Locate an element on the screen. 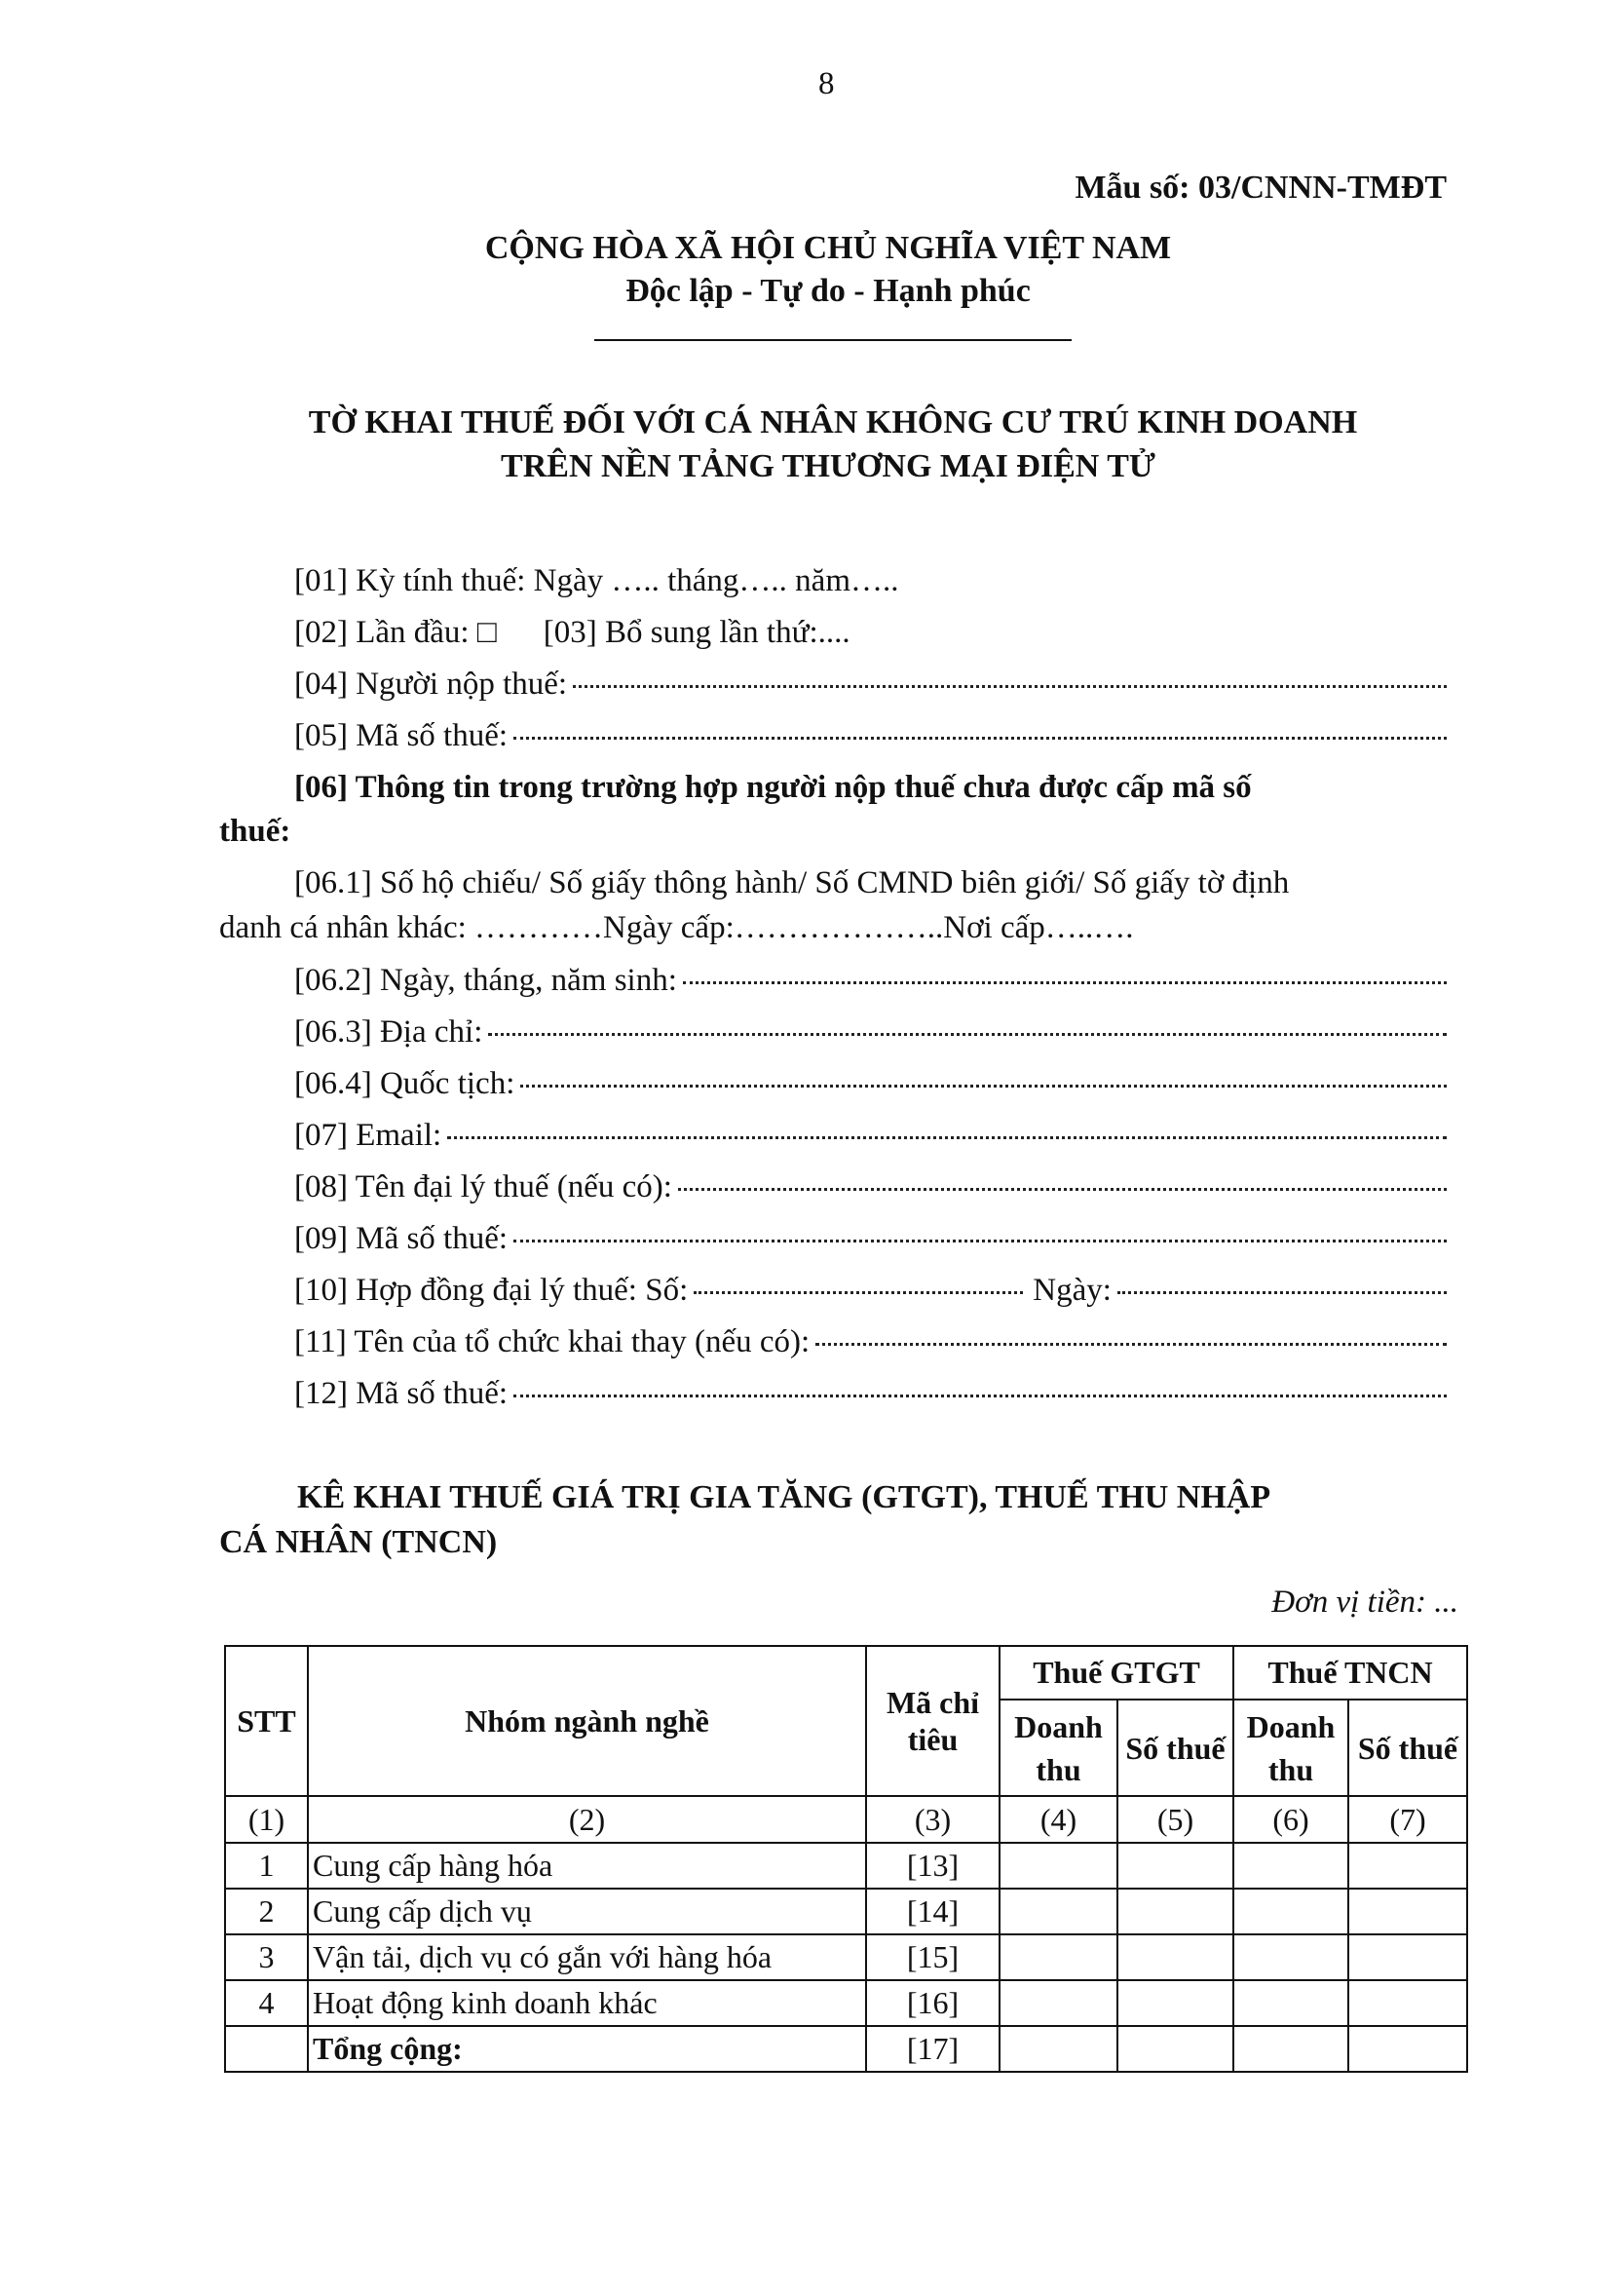 Image resolution: width=1624 pixels, height=2293 pixels. doc-title-line2: TRÊN NỀN TẢNG THƯƠNG MẠI ĐIỆN TỬ is located at coordinates (828, 466).